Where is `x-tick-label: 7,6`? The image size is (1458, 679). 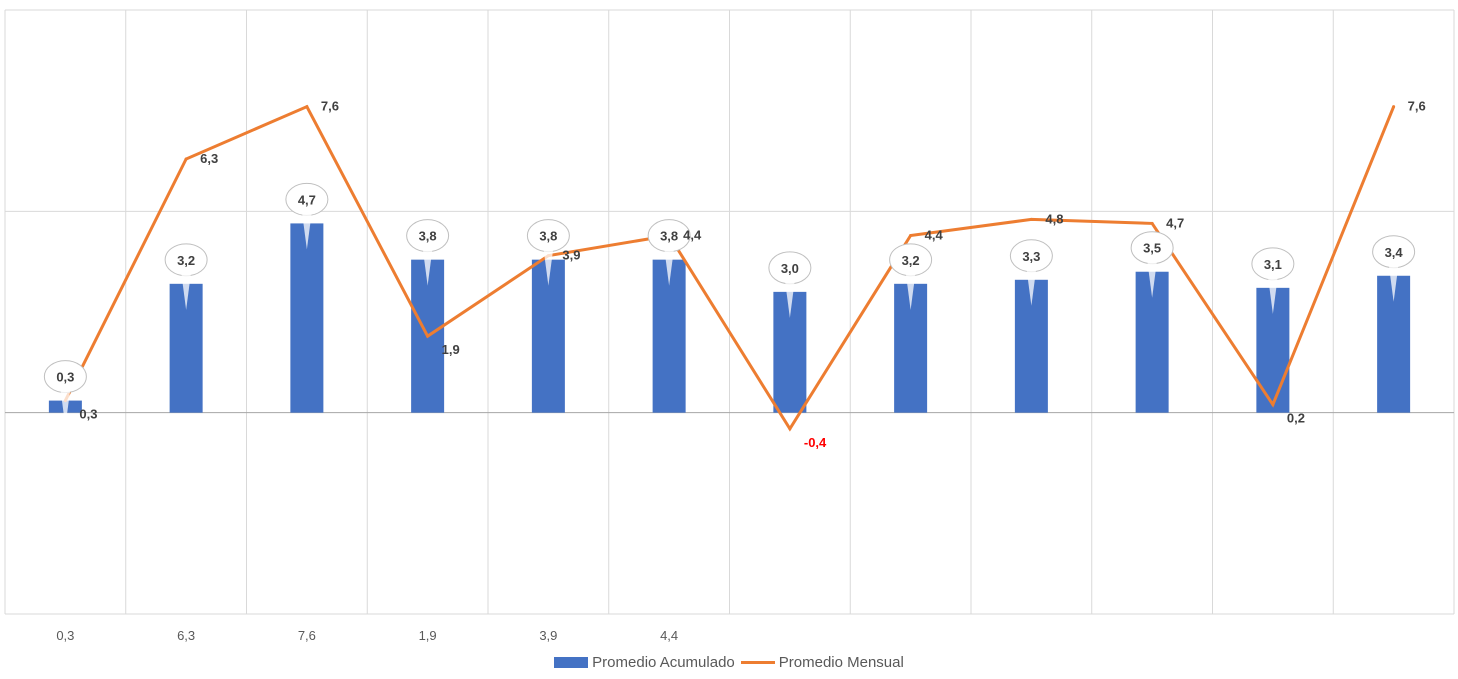 x-tick-label: 7,6 is located at coordinates (307, 635).